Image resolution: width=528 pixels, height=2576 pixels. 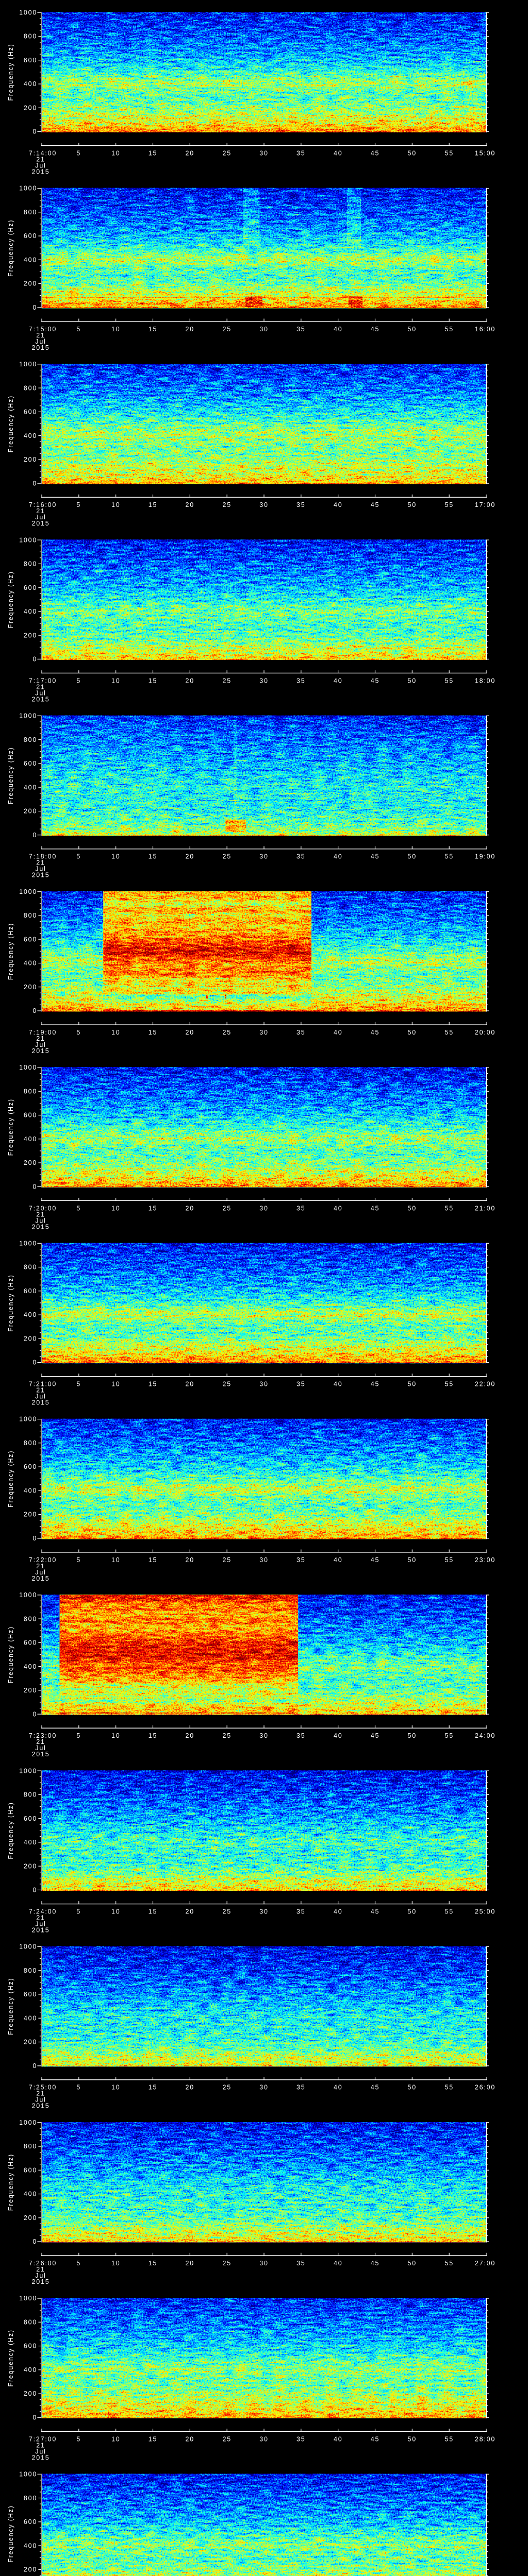 What do you see at coordinates (43, 1911) in the screenshot?
I see `svg-text: 7:24:00` at bounding box center [43, 1911].